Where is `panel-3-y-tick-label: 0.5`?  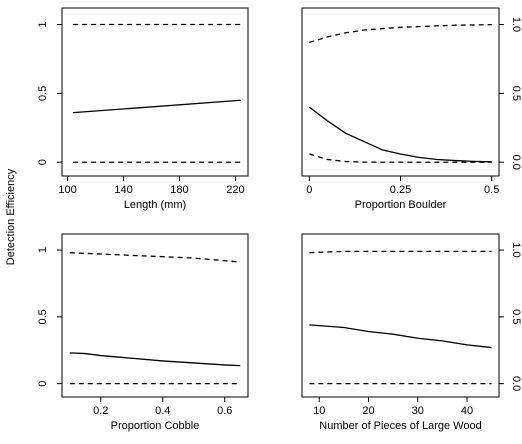 panel-3-y-tick-label: 0.5 is located at coordinates (43, 316).